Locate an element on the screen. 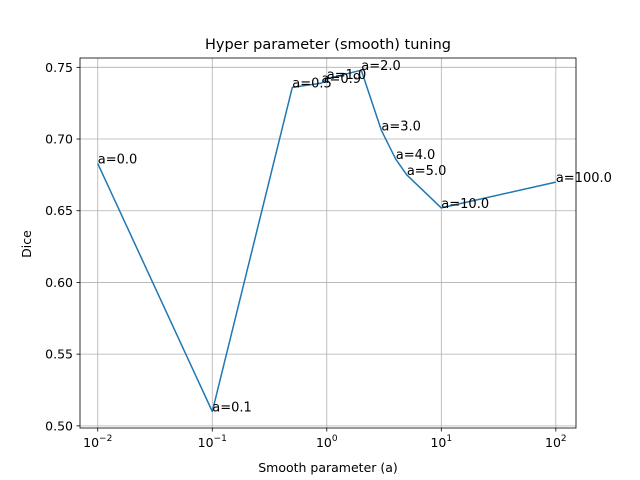 This screenshot has height=480, width=640. x-tick-label: 10⁰ is located at coordinates (327, 442).